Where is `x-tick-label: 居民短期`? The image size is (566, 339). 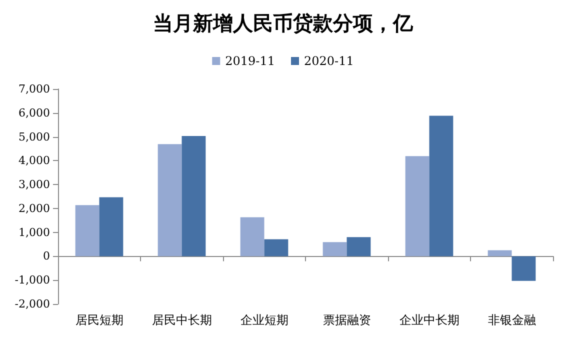
x-tick-label: 居民短期 is located at coordinates (99, 320).